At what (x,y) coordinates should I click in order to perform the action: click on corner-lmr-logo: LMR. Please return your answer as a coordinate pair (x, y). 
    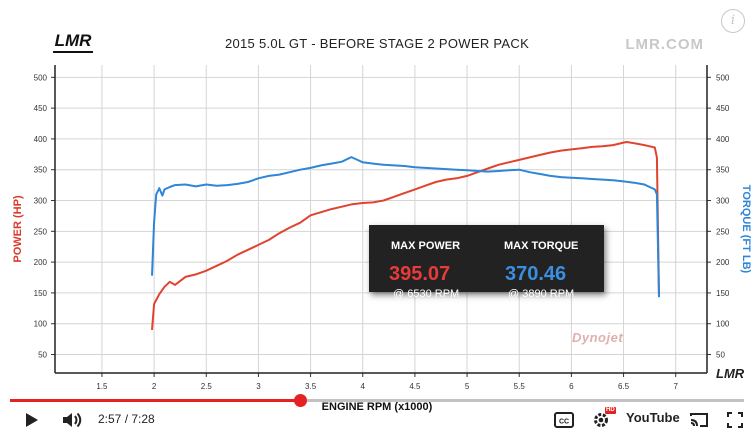
    Looking at the image, I should click on (730, 373).